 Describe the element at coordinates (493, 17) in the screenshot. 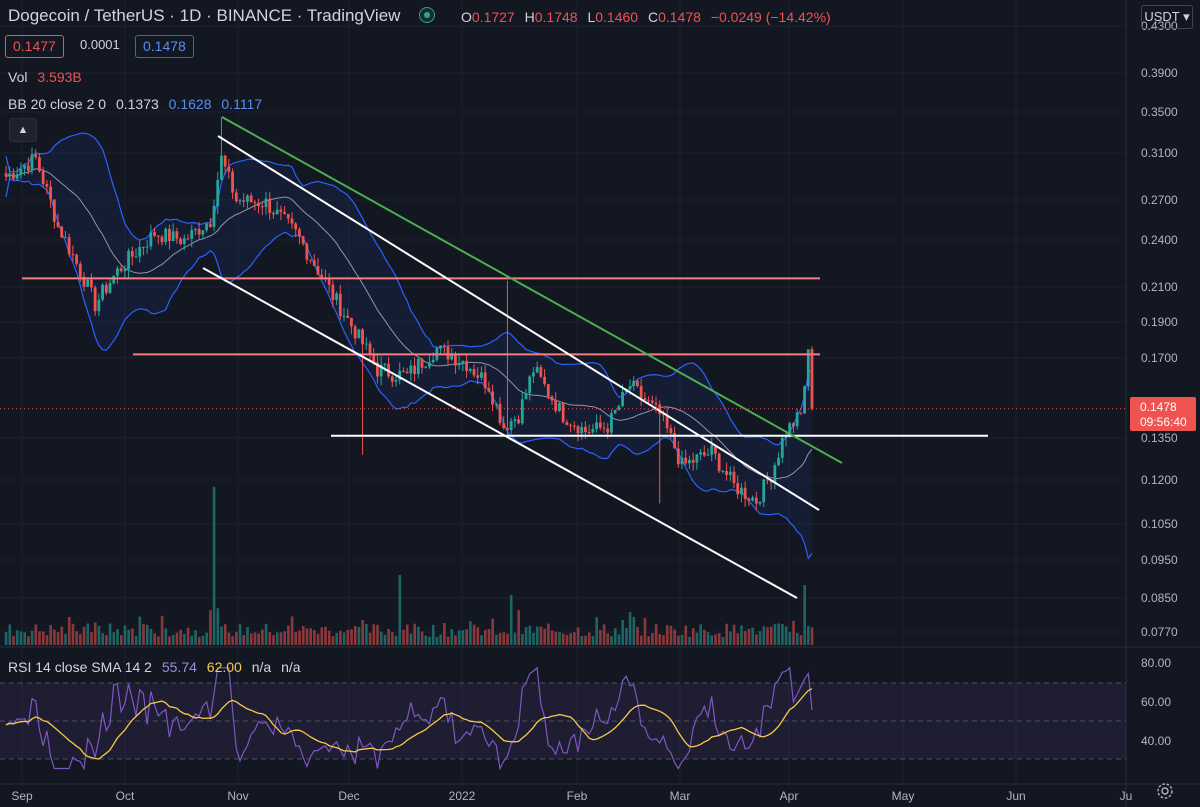

I see `open-value: 0.1727` at that location.